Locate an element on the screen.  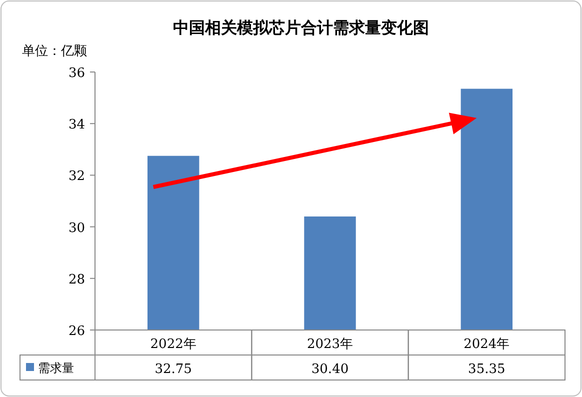
x-tick-label: 2023年 is located at coordinates (330, 344).